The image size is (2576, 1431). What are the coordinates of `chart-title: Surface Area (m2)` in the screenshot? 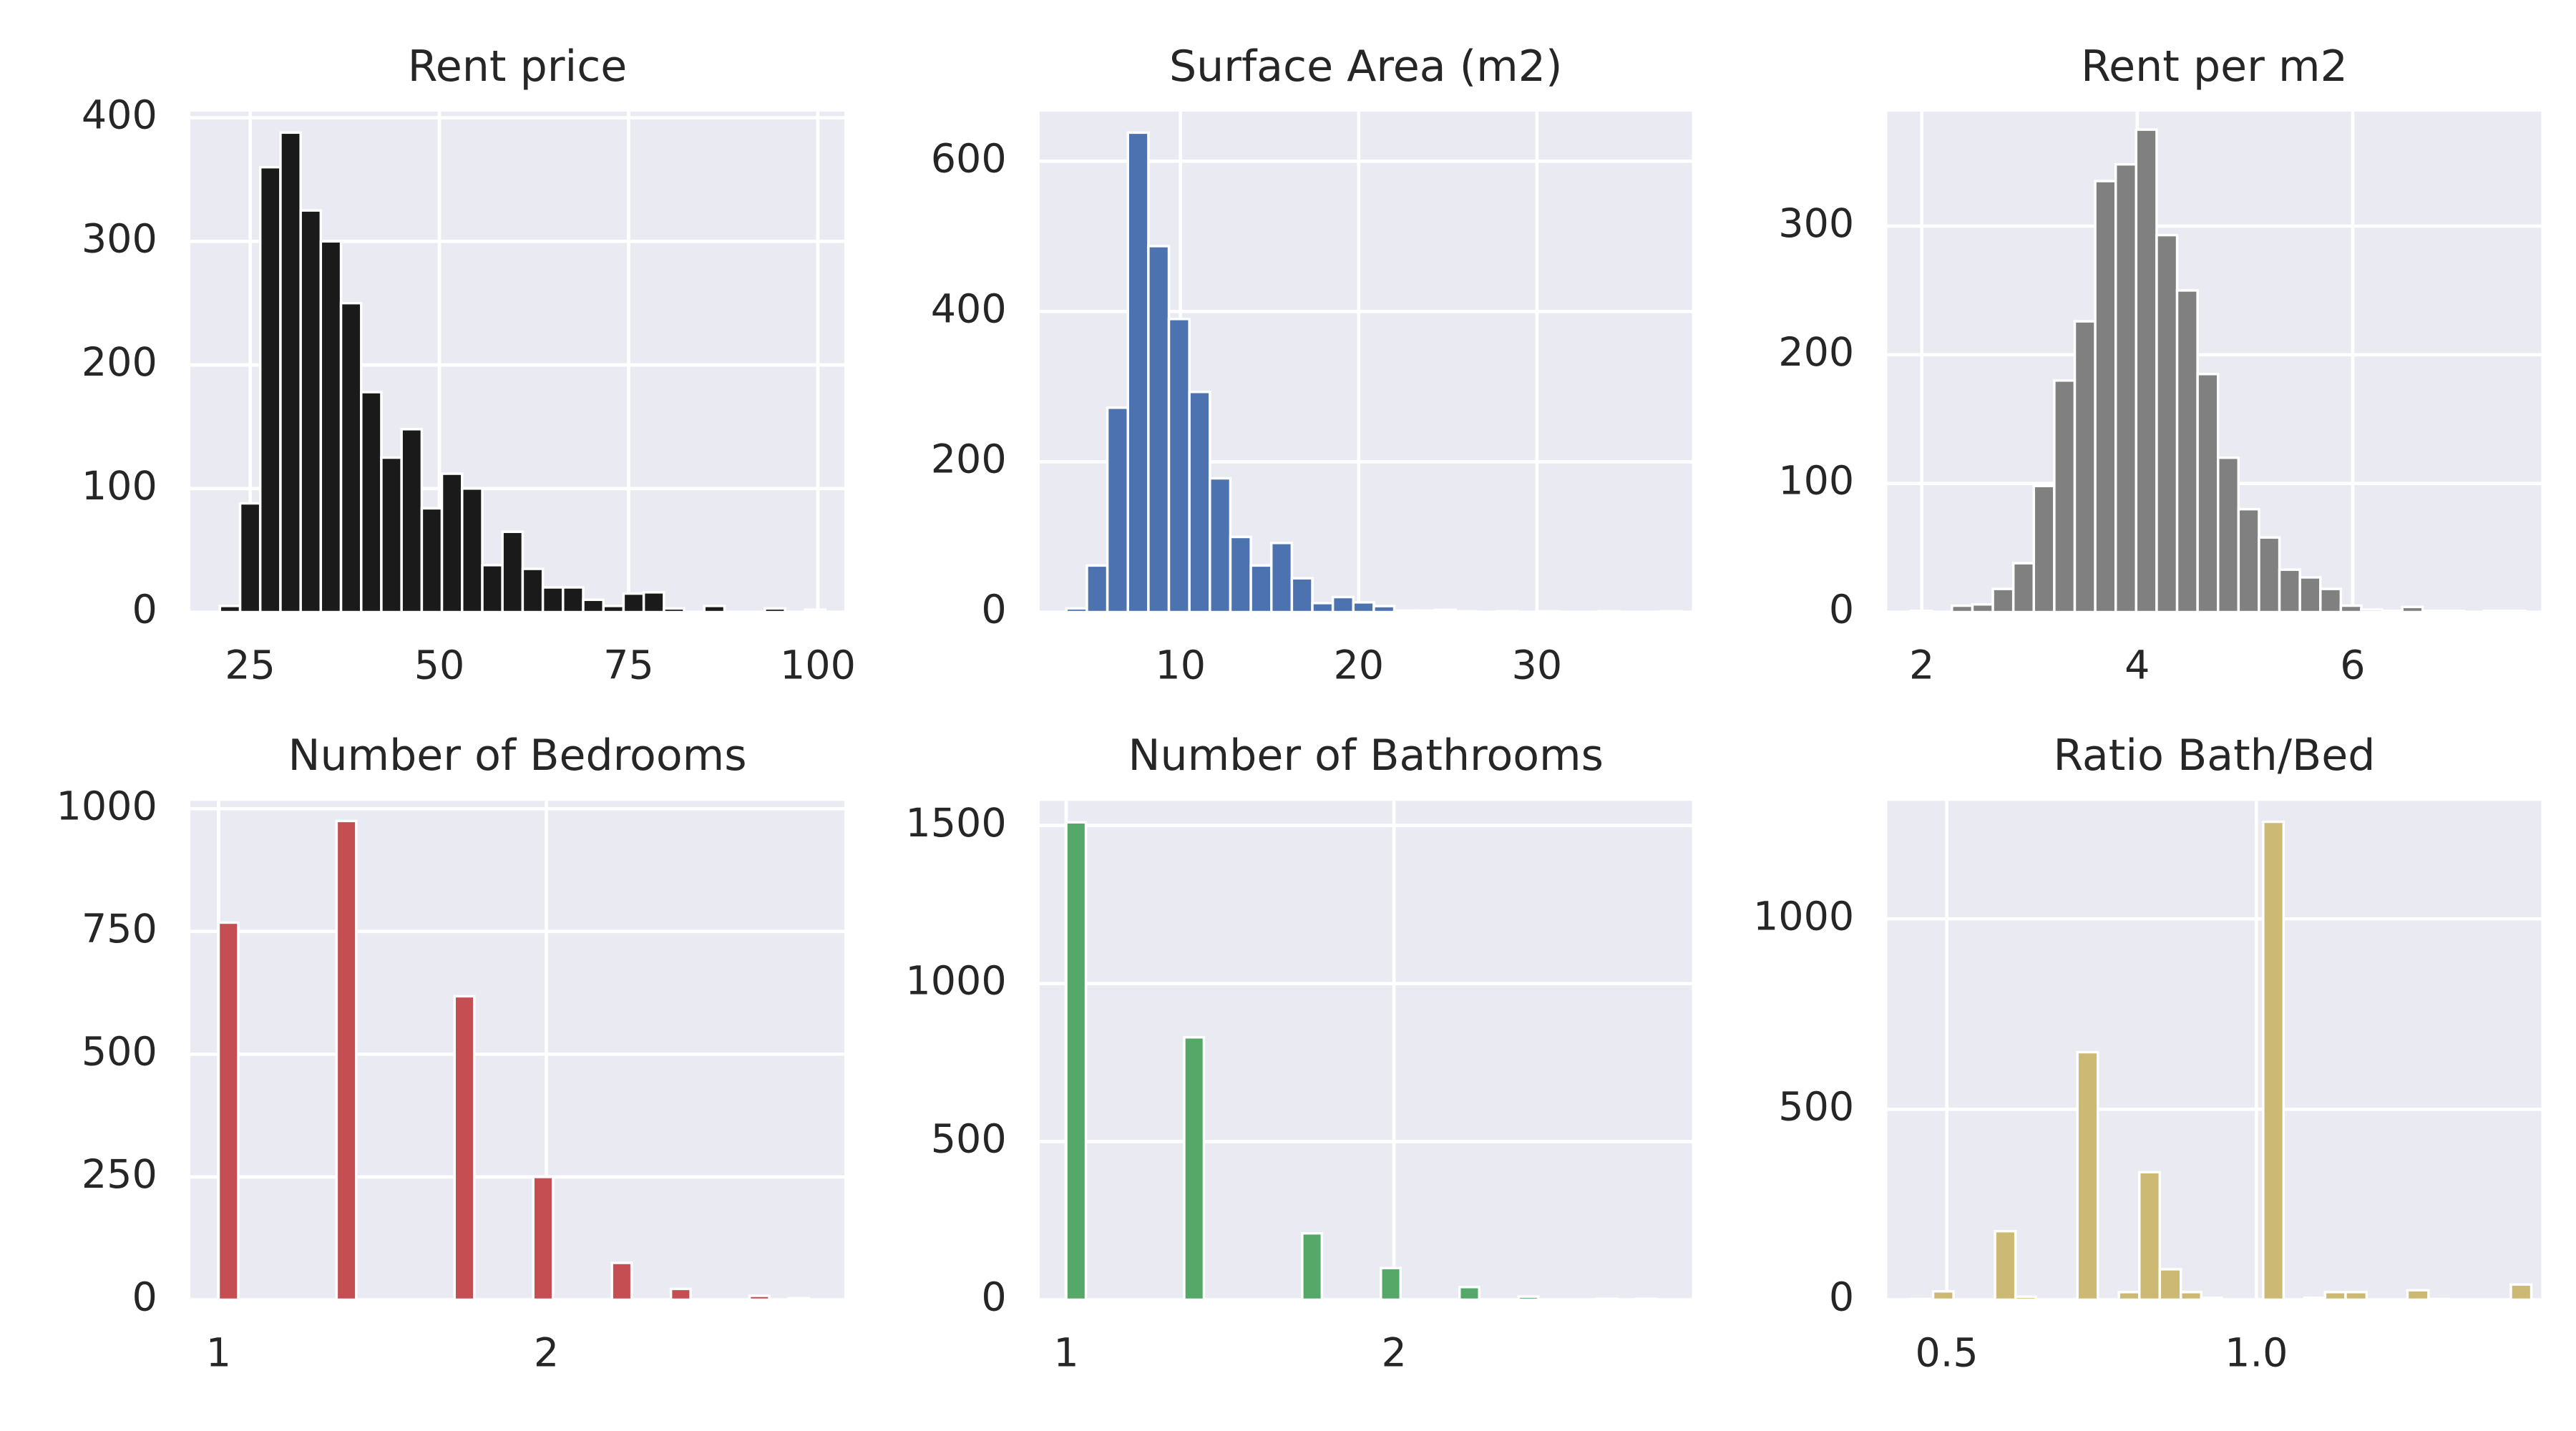 It's located at (1365, 66).